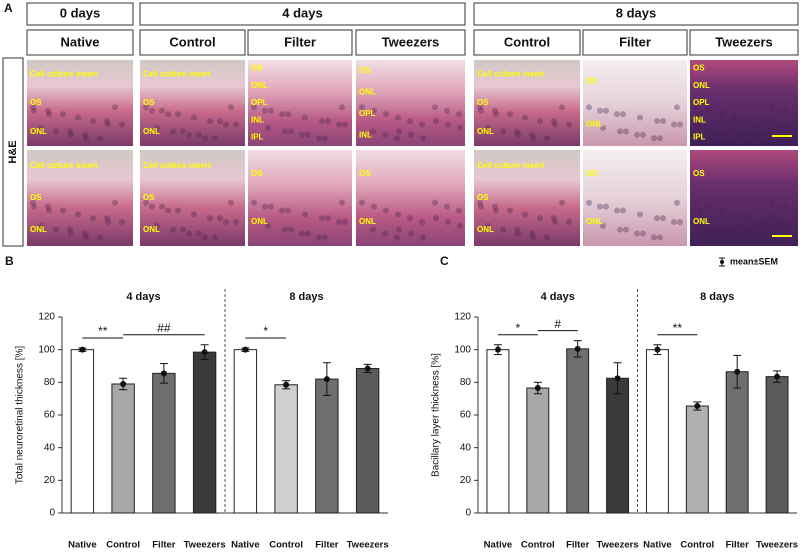  What do you see at coordinates (754, 261) in the screenshot?
I see `legend-label: mean±SEM` at bounding box center [754, 261].